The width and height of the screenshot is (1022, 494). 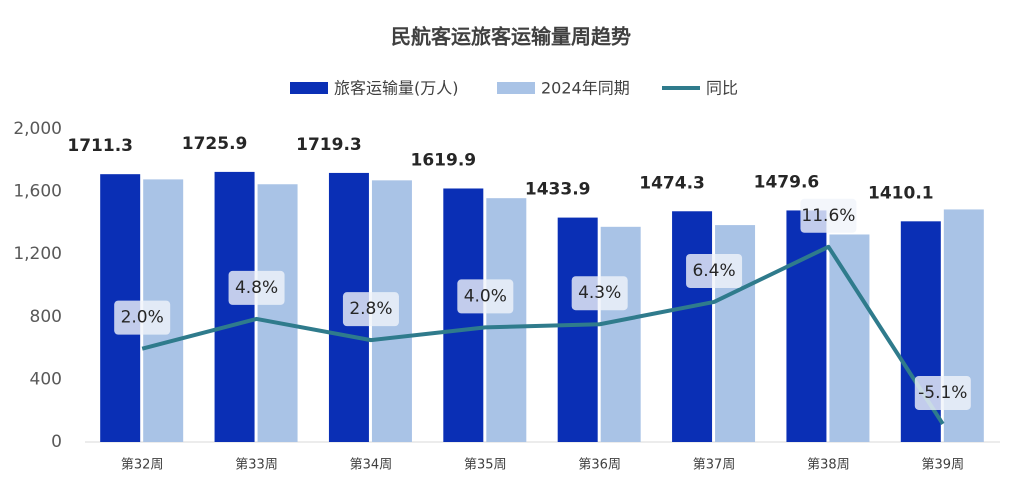 What do you see at coordinates (46, 379) in the screenshot?
I see `y-tick-label: 400` at bounding box center [46, 379].